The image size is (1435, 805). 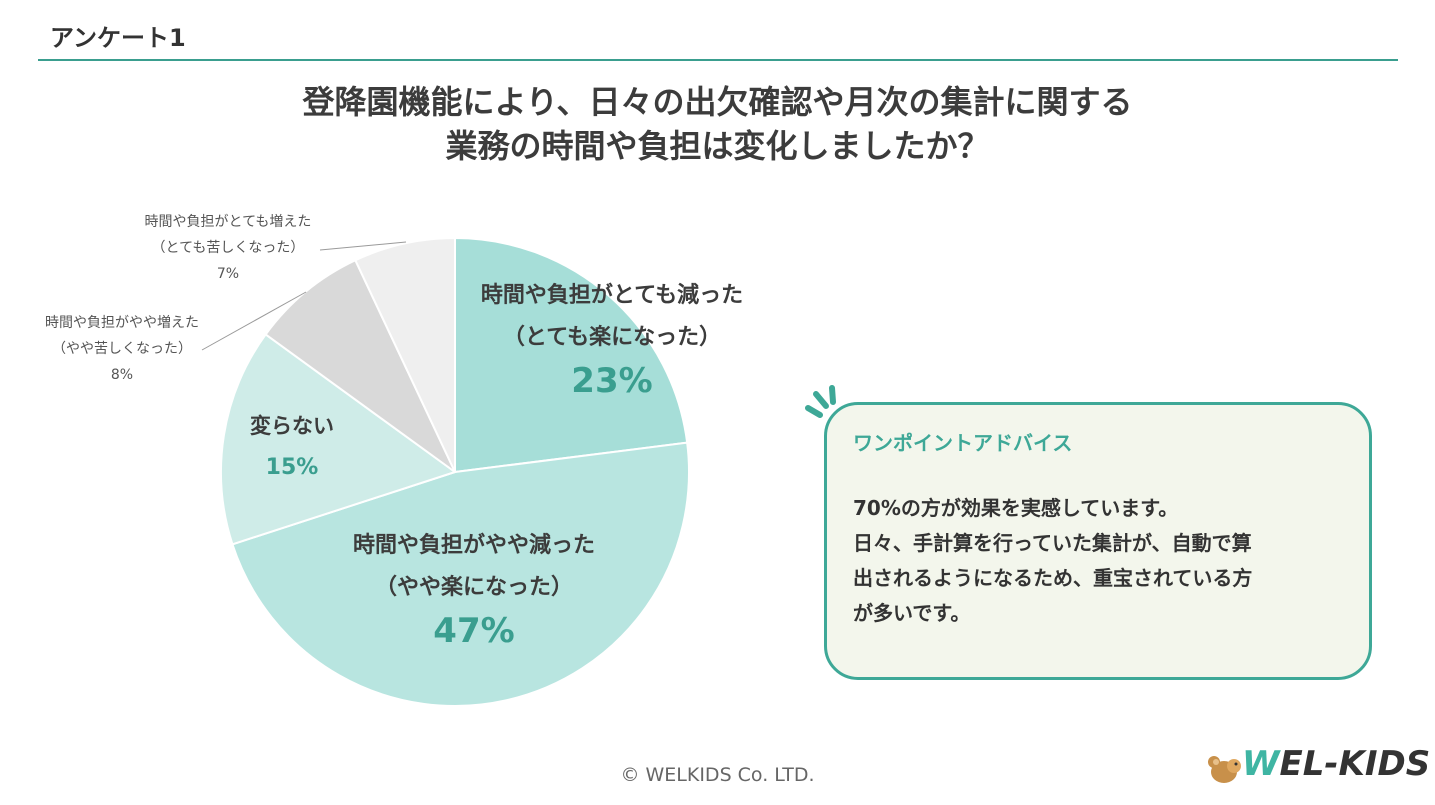 I want to click on section-label: アンケート1, so click(x=118, y=38).